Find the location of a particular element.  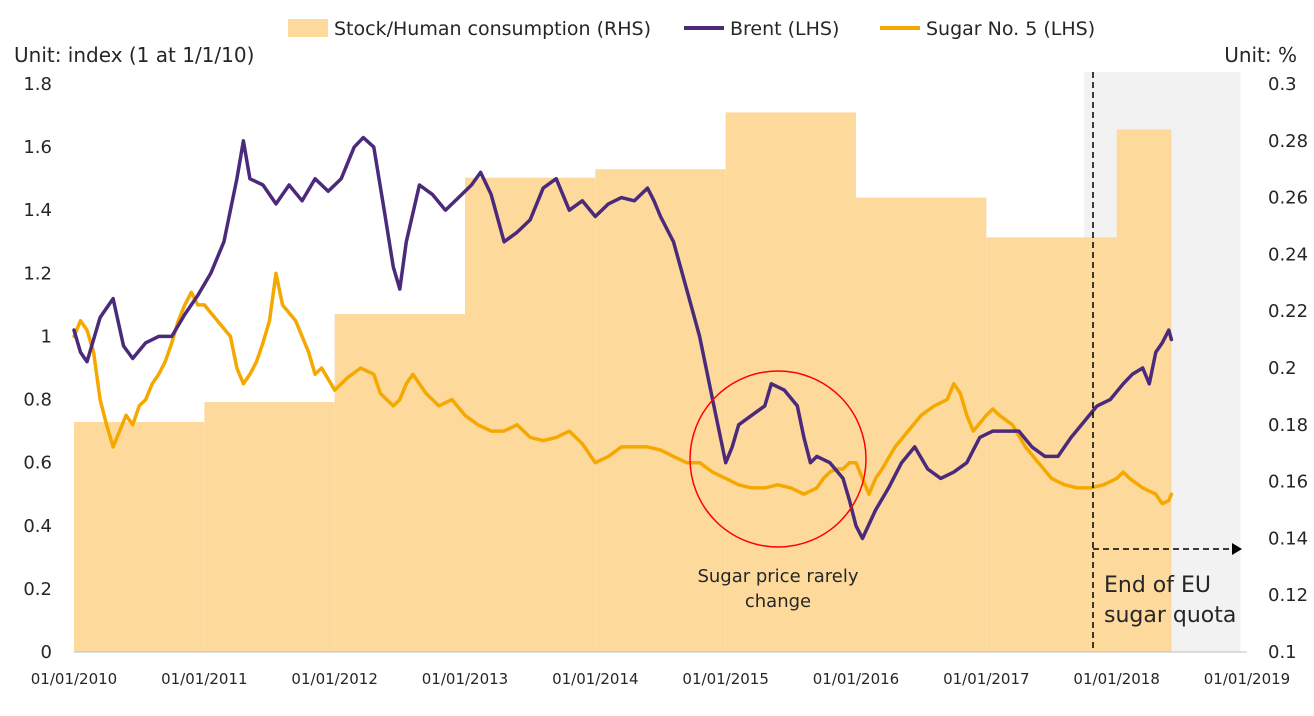

left-tick-label: 0.8 is located at coordinates (37, 400).